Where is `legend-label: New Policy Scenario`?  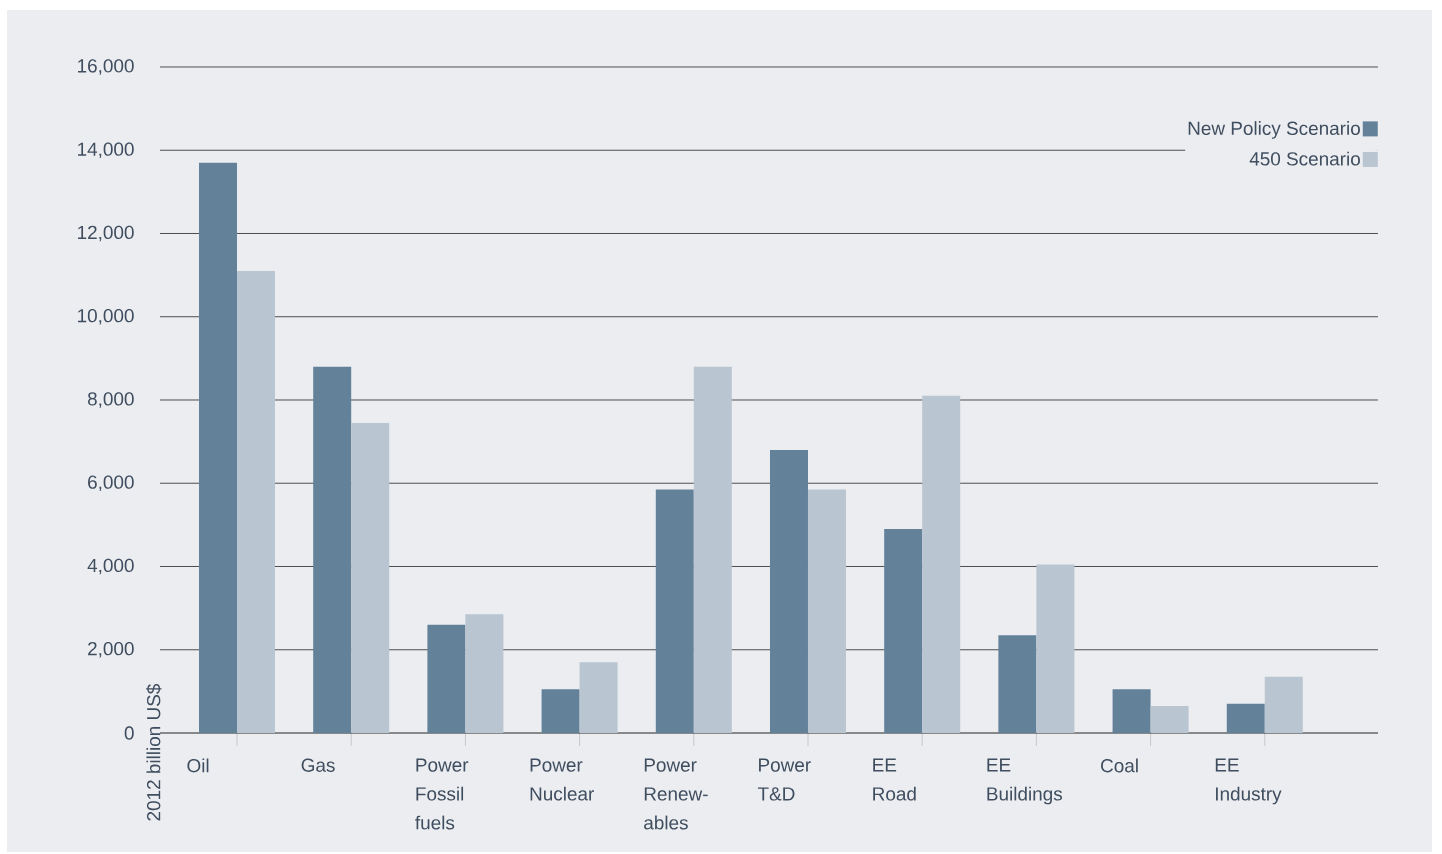
legend-label: New Policy Scenario is located at coordinates (1274, 130).